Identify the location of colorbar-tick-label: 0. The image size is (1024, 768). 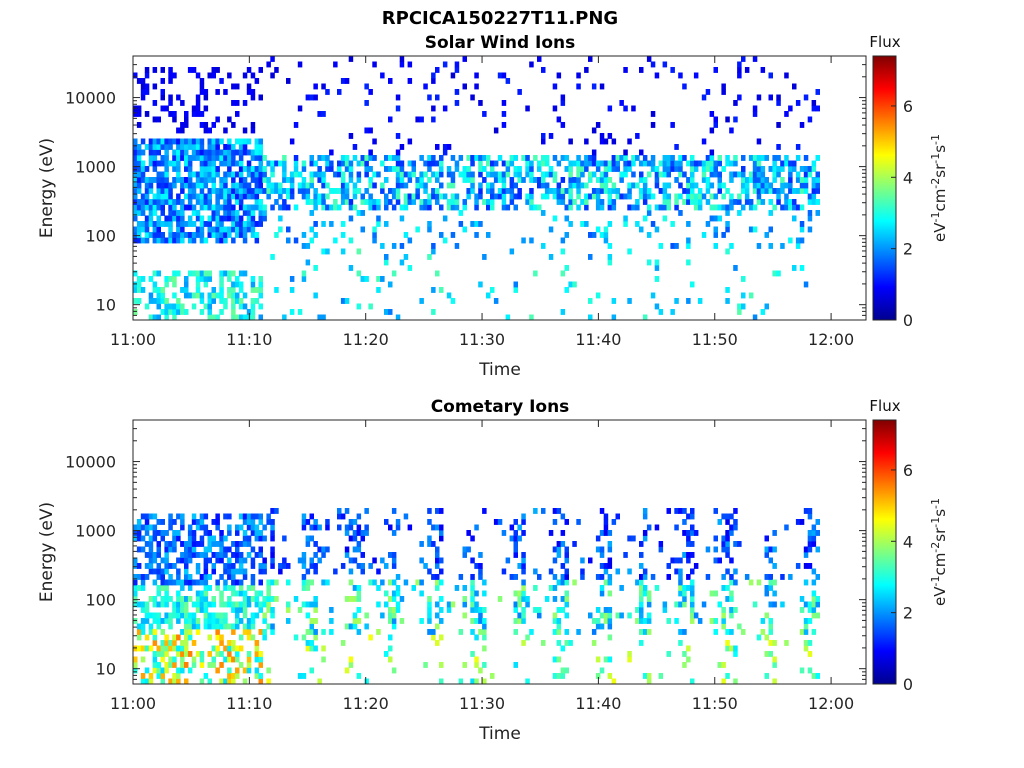
(908, 684).